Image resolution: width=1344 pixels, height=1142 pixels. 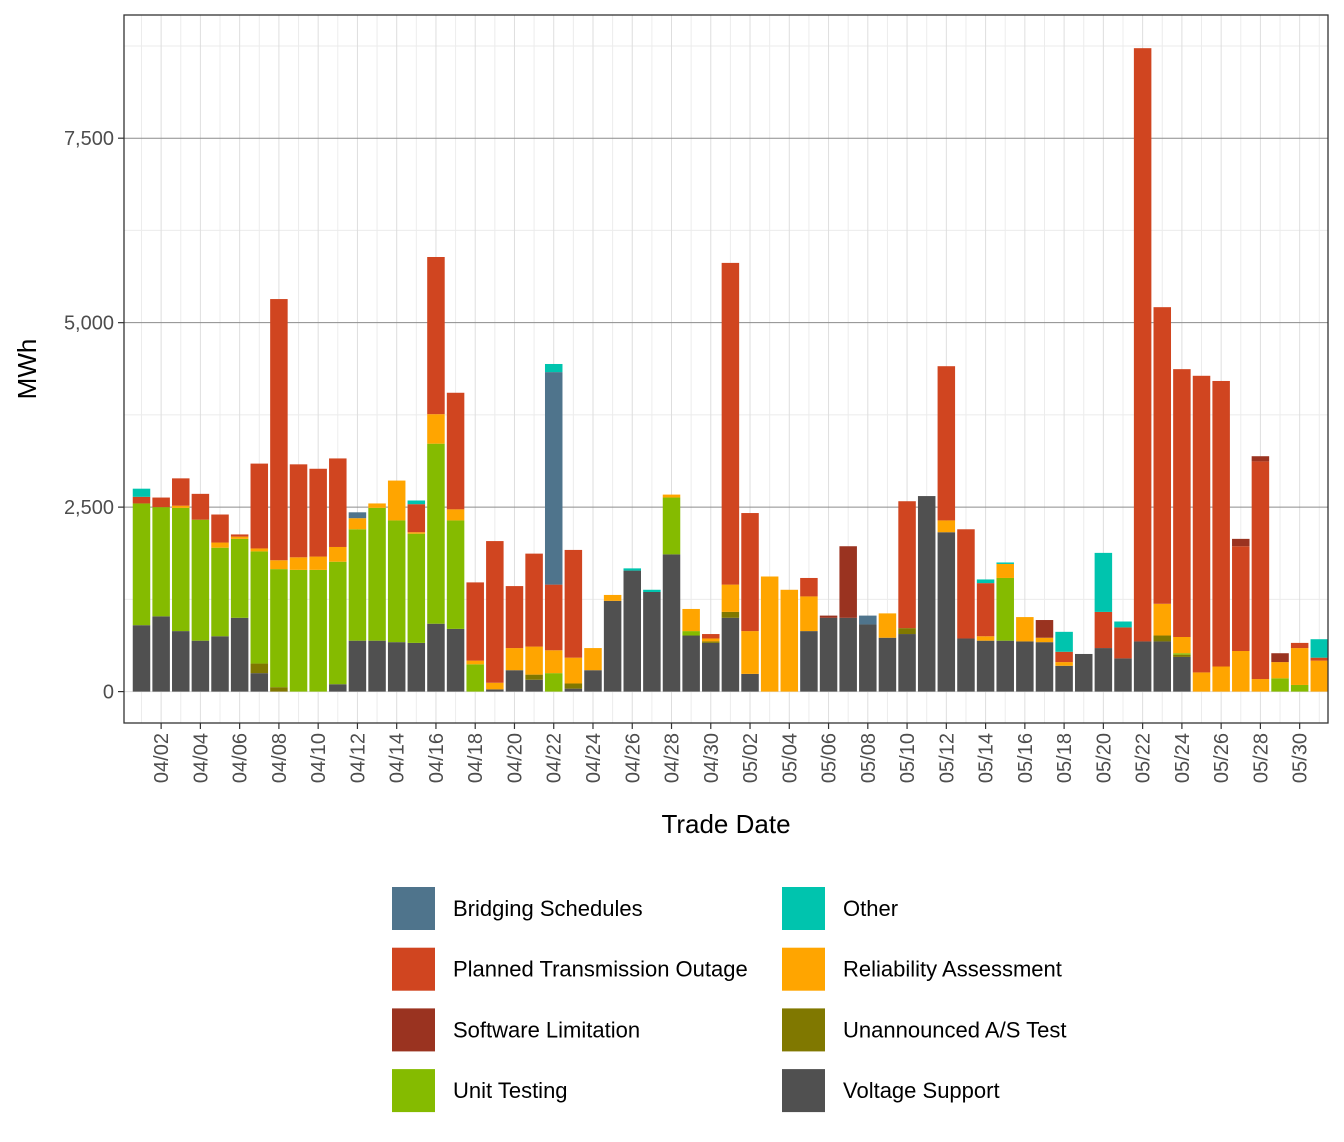 What do you see at coordinates (517, 908) in the screenshot?
I see `legend-item: Bridging Schedules` at bounding box center [517, 908].